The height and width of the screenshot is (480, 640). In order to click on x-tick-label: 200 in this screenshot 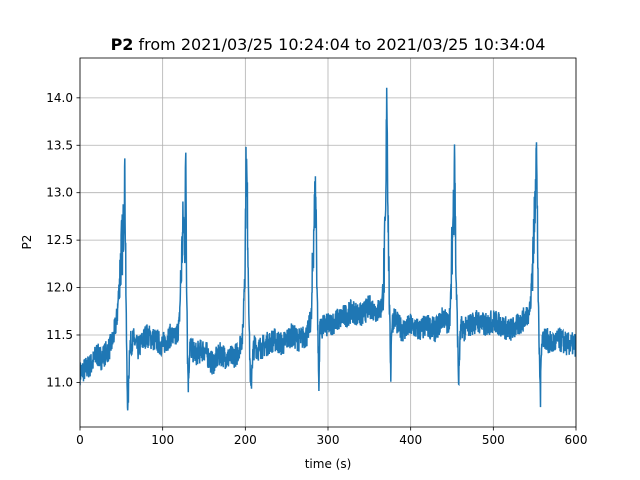, I will do `click(245, 440)`.